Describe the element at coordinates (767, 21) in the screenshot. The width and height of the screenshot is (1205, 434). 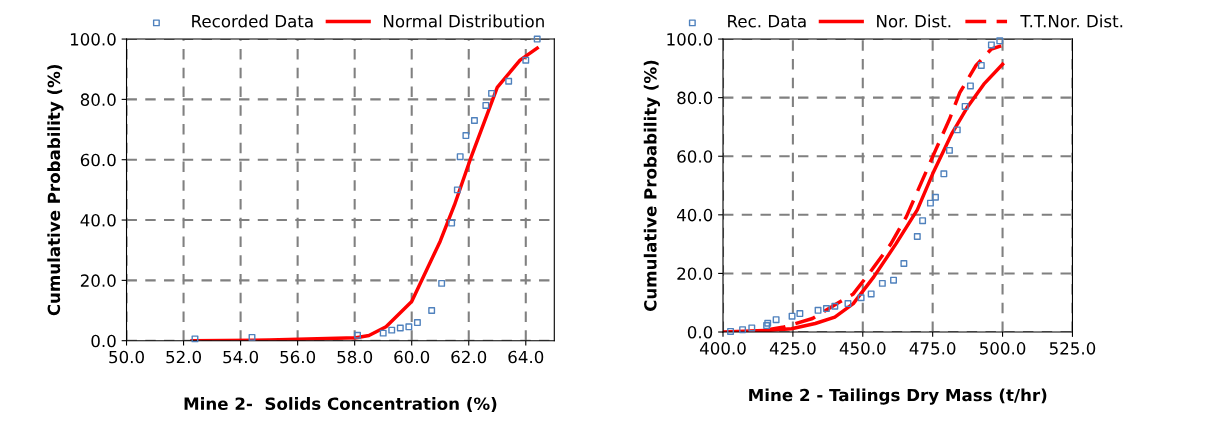
I see `legend-label: Rec. Data` at that location.